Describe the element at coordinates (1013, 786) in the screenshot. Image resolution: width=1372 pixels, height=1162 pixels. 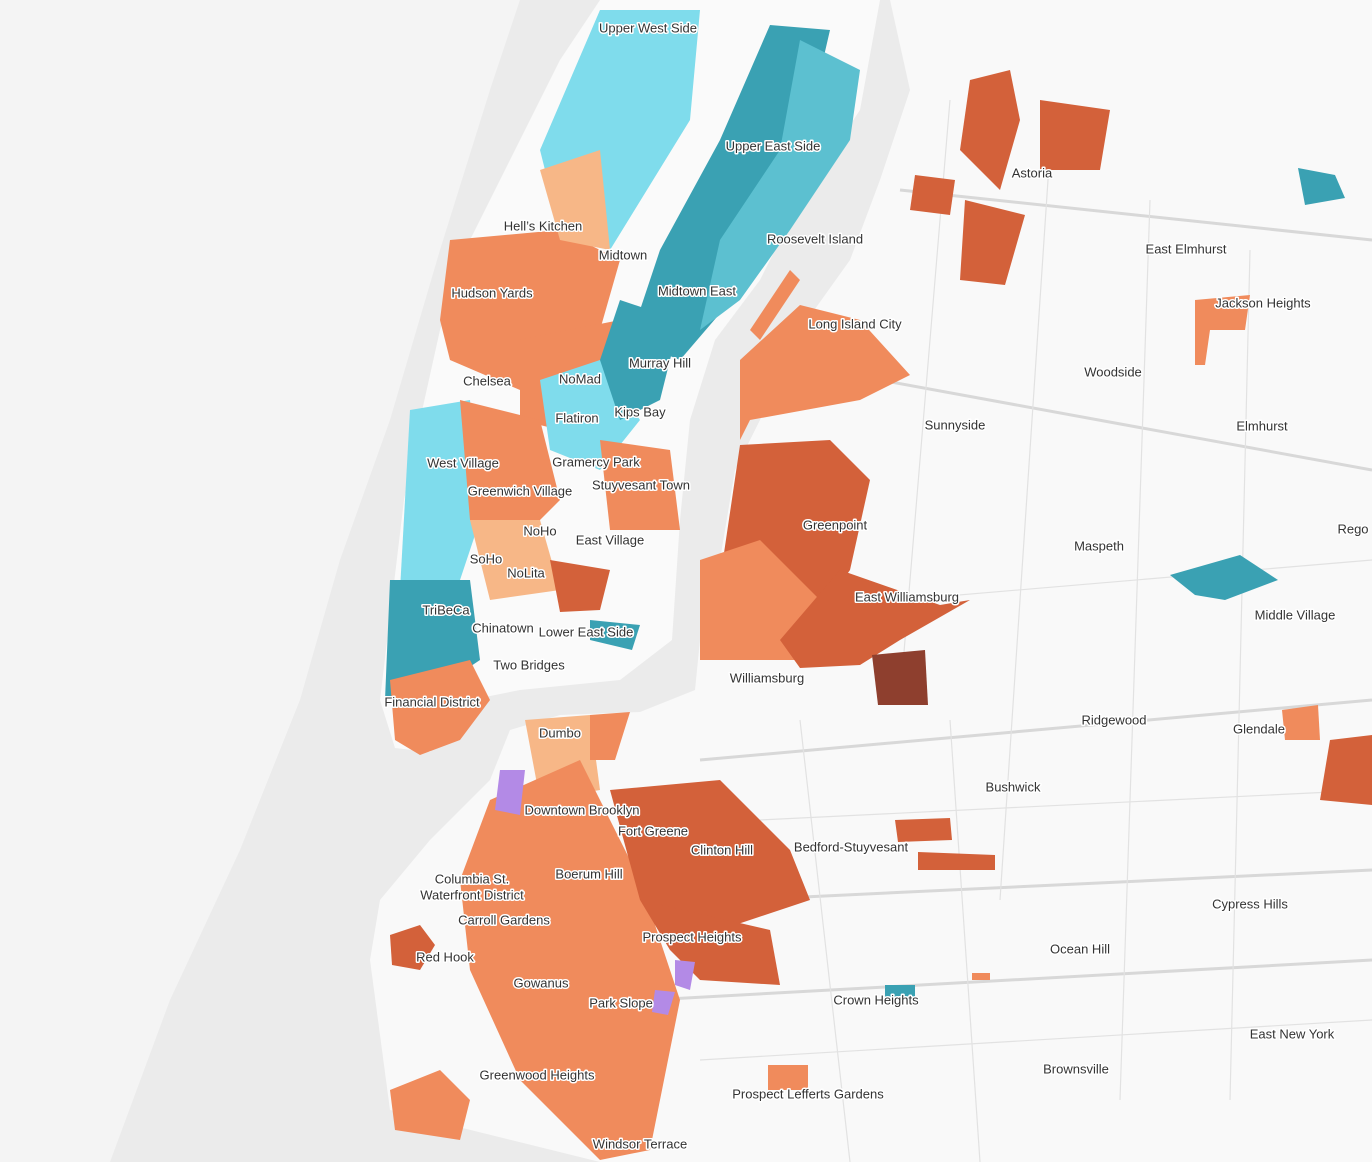
I see `place-label: Bushwick` at that location.